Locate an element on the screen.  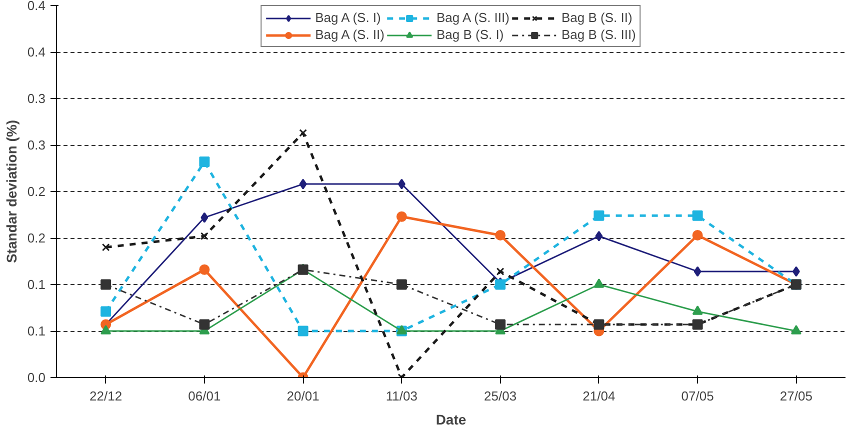
legend-label: Bag A (S. I) is located at coordinates (348, 17).